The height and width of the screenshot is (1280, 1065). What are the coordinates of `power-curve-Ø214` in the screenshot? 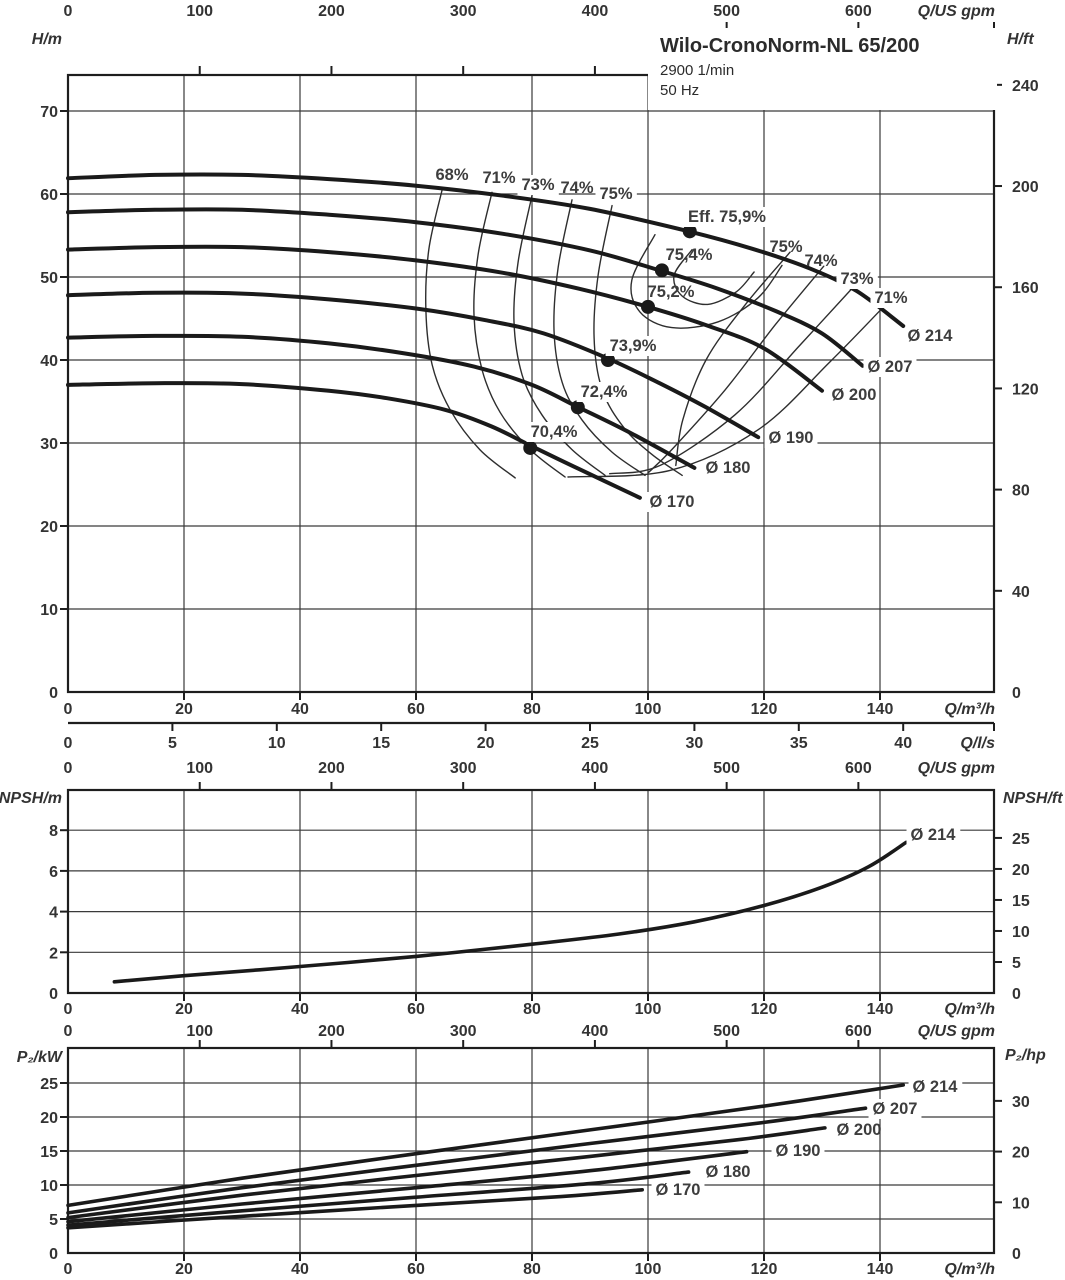 It's located at (485, 1145).